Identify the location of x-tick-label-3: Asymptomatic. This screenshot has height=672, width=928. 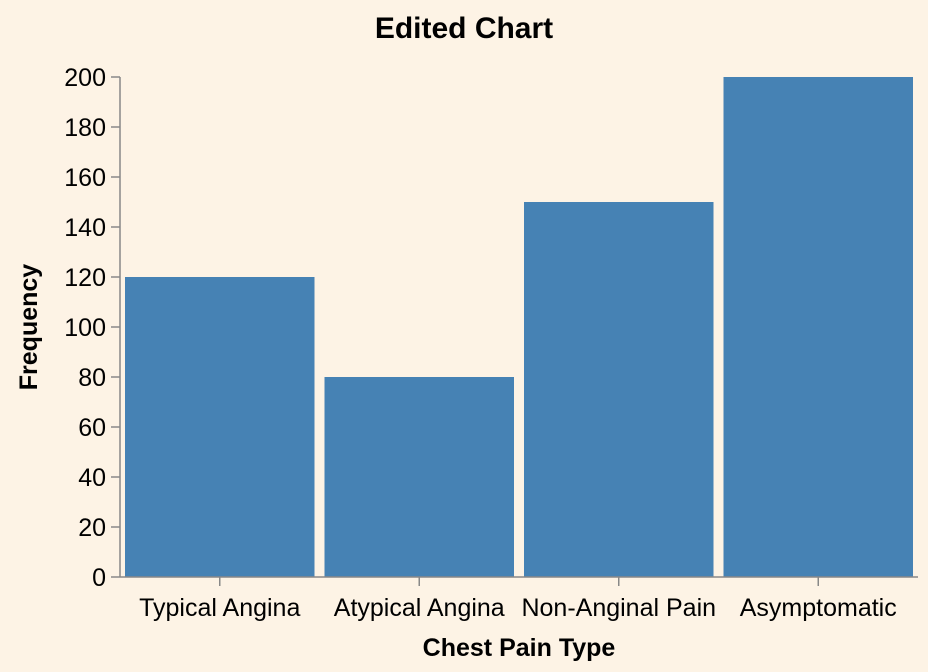
(818, 608).